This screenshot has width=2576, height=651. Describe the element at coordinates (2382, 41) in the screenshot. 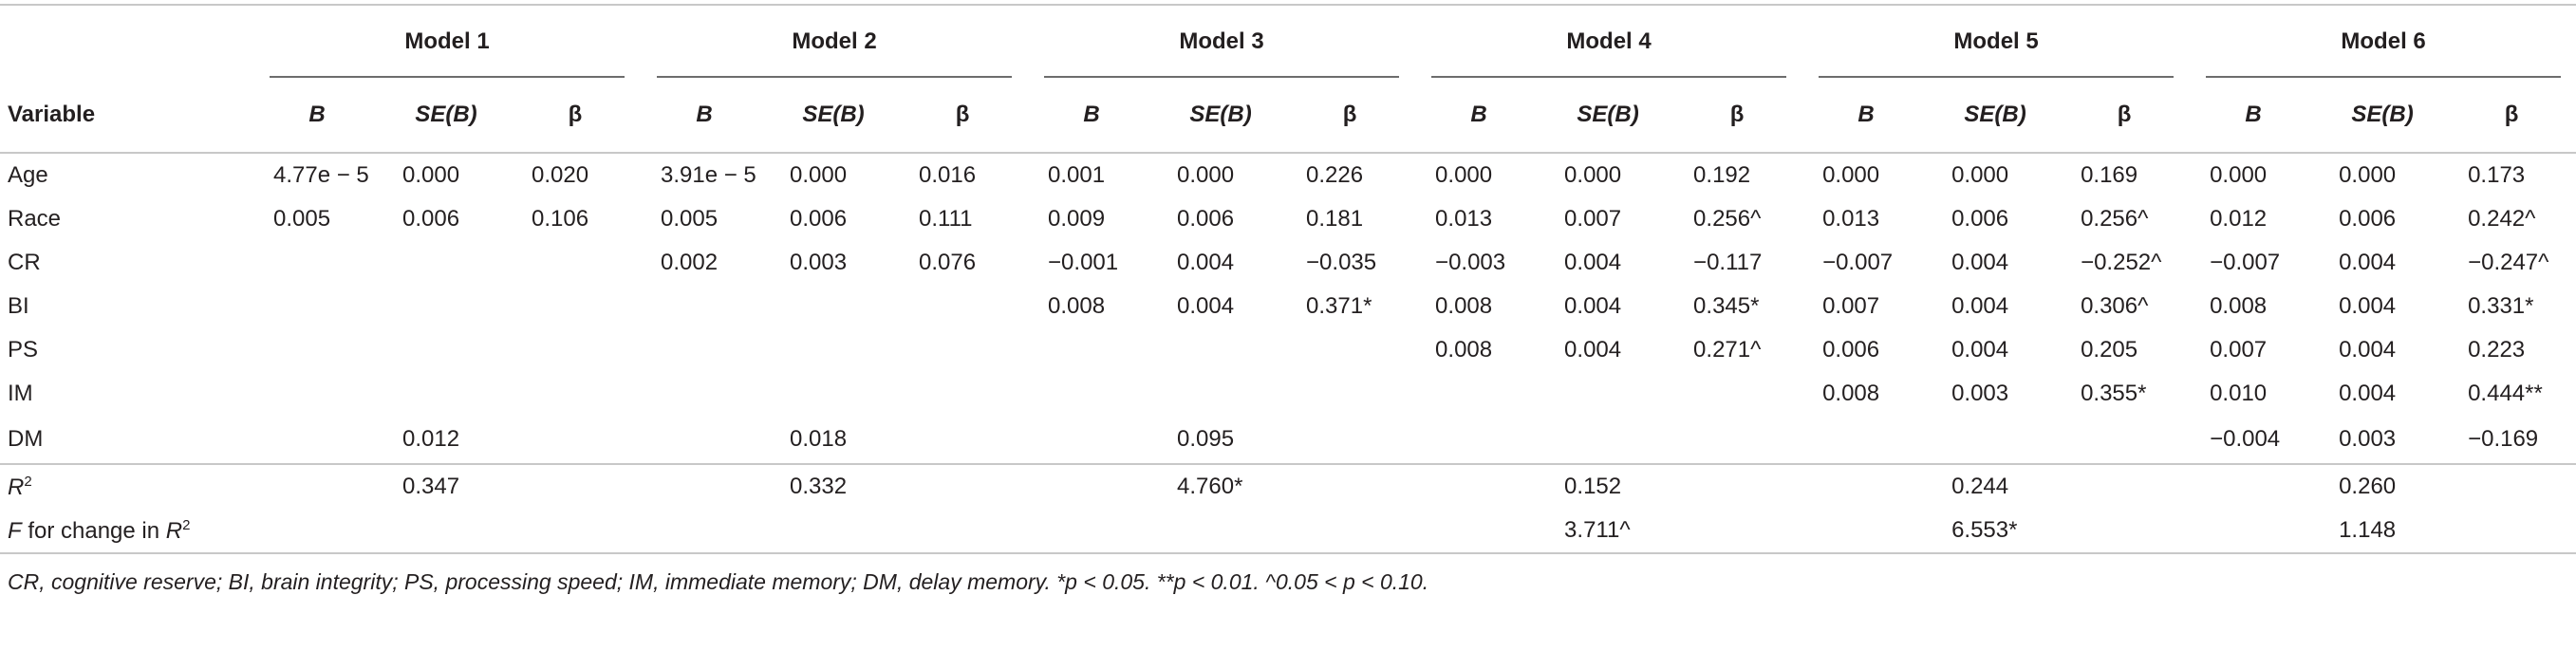

I see `model-cell: Model 6` at that location.